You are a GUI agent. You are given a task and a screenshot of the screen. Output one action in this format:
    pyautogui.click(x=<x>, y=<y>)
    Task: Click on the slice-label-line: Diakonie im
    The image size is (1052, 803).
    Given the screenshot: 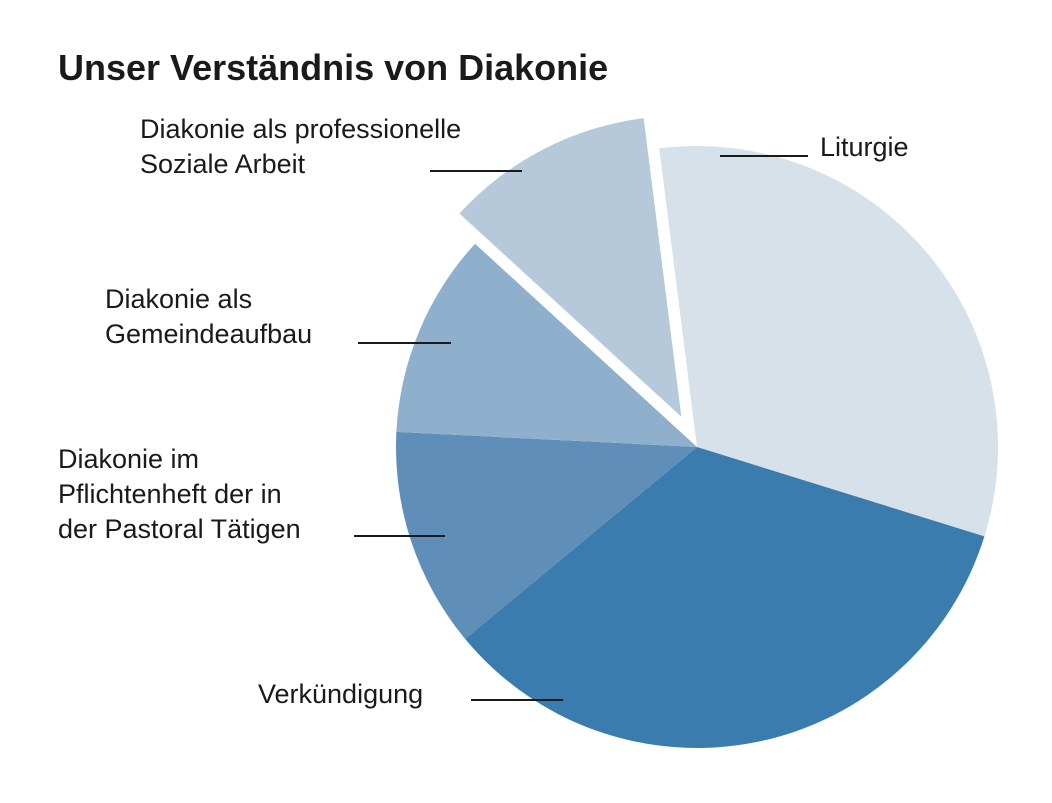 What is the action you would take?
    pyautogui.click(x=128, y=459)
    